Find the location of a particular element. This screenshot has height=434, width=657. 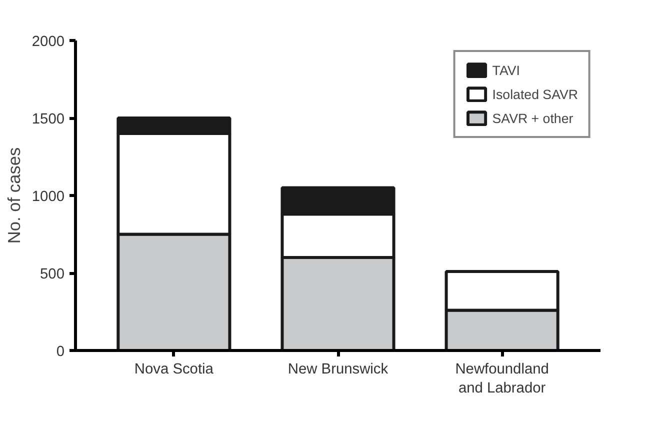

x-tick-label: Nova Scotia is located at coordinates (174, 370).